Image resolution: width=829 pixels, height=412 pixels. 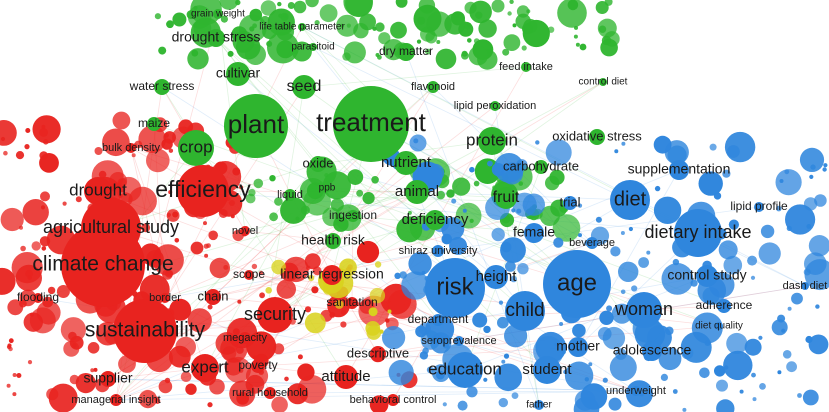 I want to click on term-label-expert: expert, so click(x=205, y=366).